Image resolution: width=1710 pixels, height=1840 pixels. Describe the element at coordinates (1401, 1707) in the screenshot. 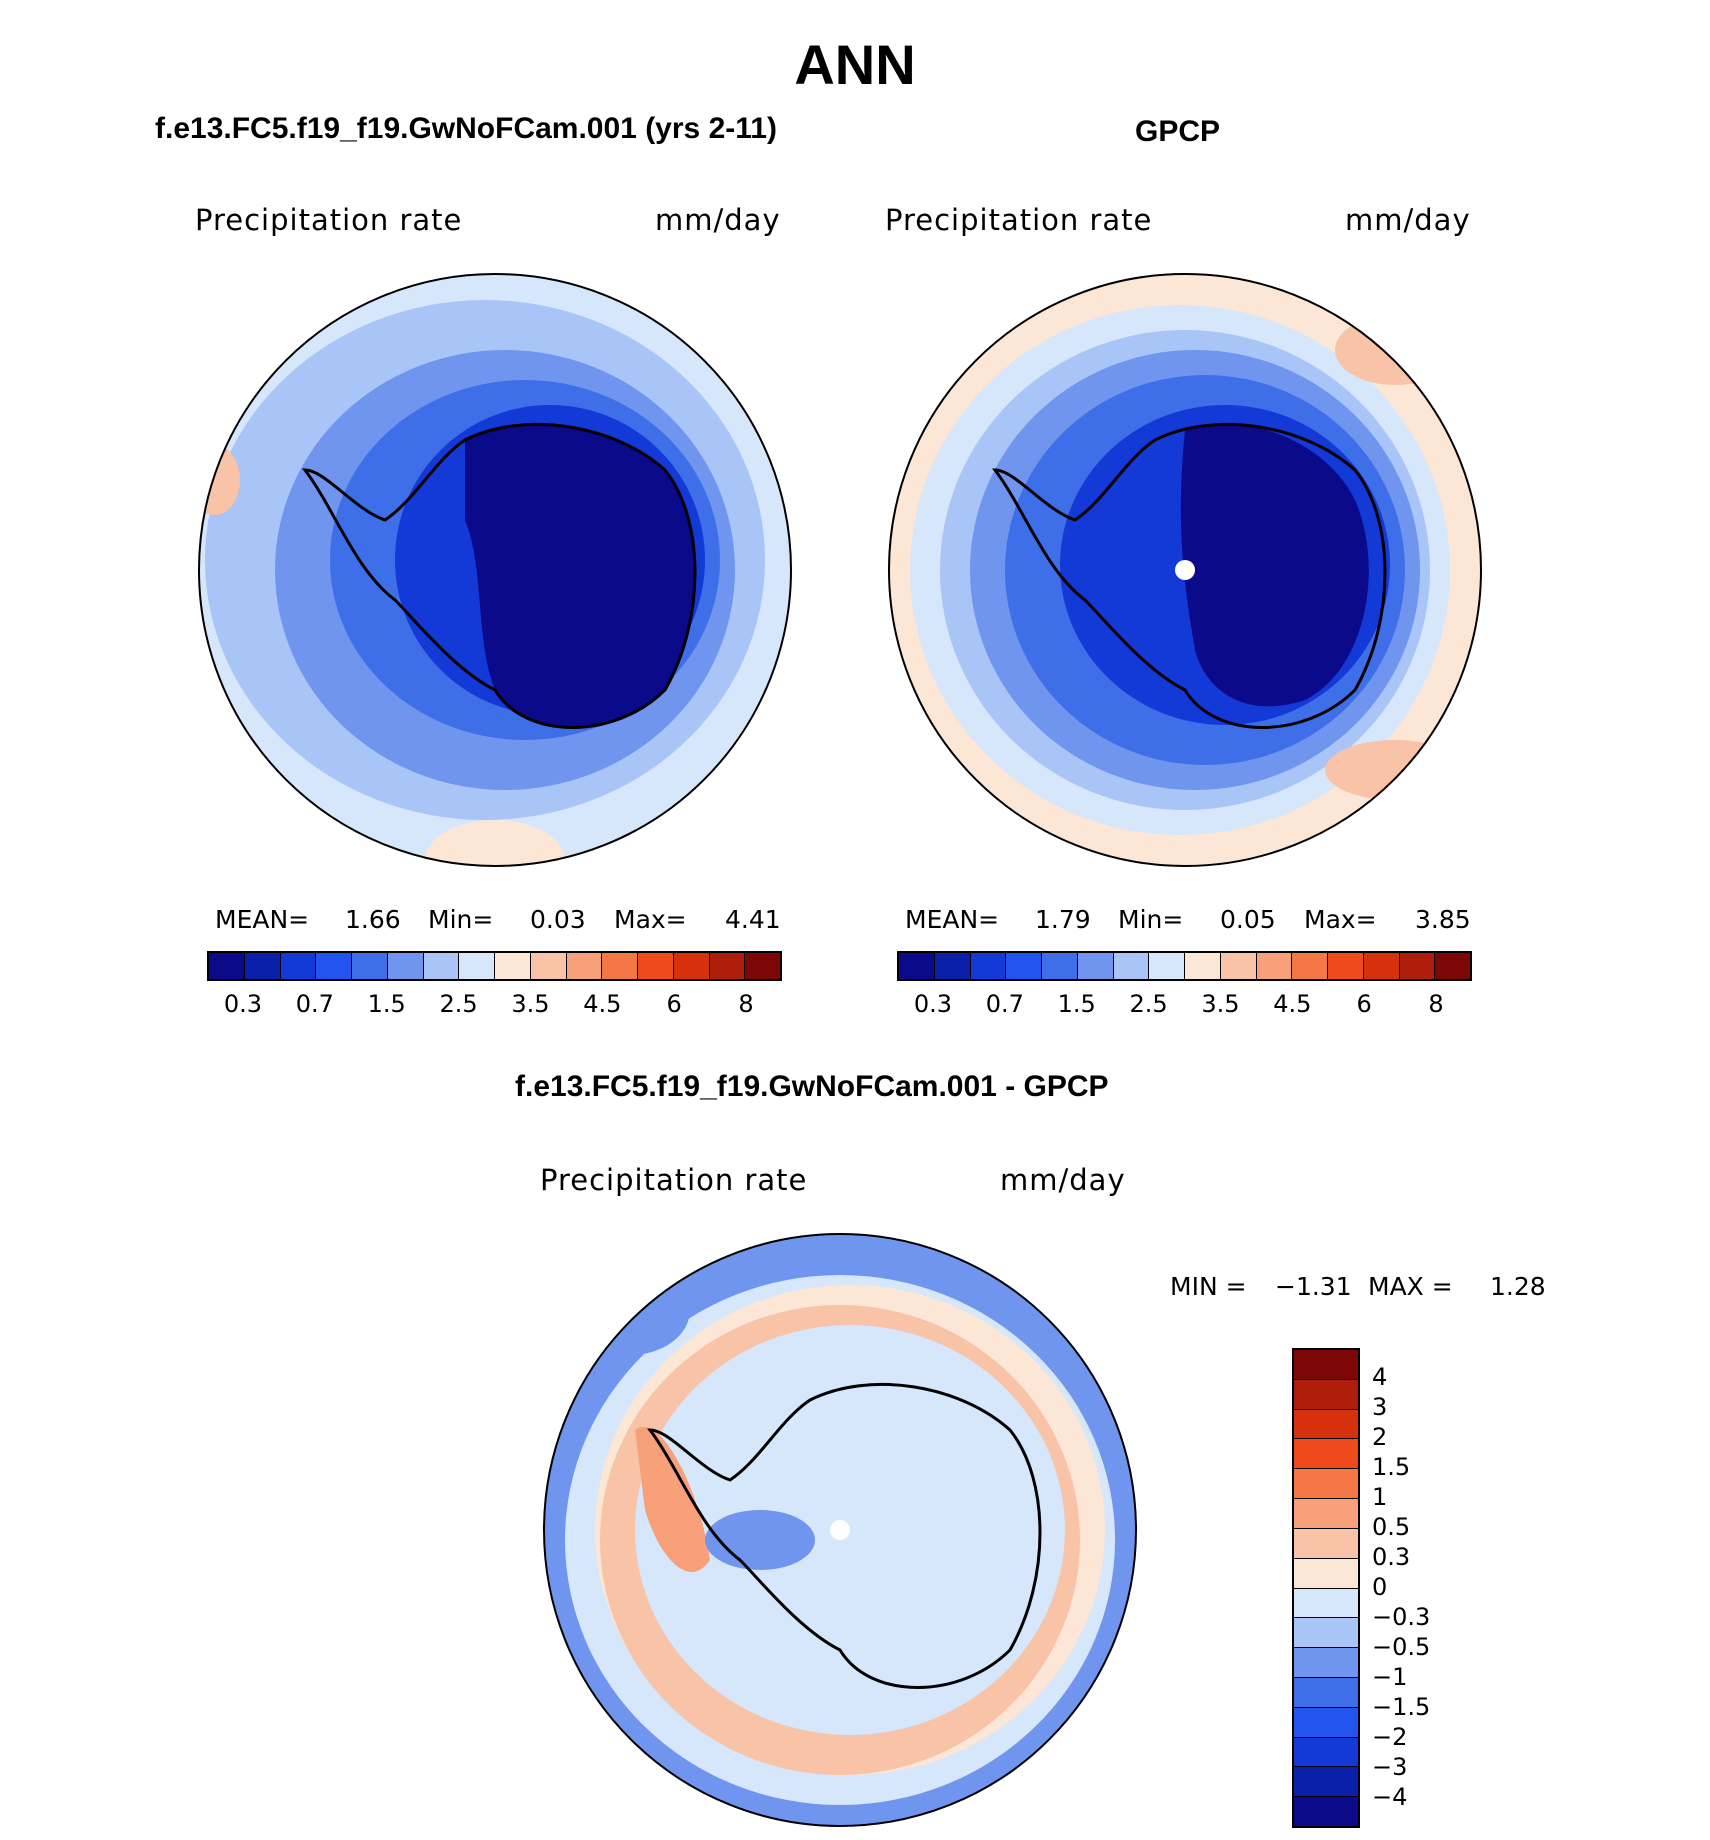

I see `diff-colorbar-tick-label: −1.5` at that location.